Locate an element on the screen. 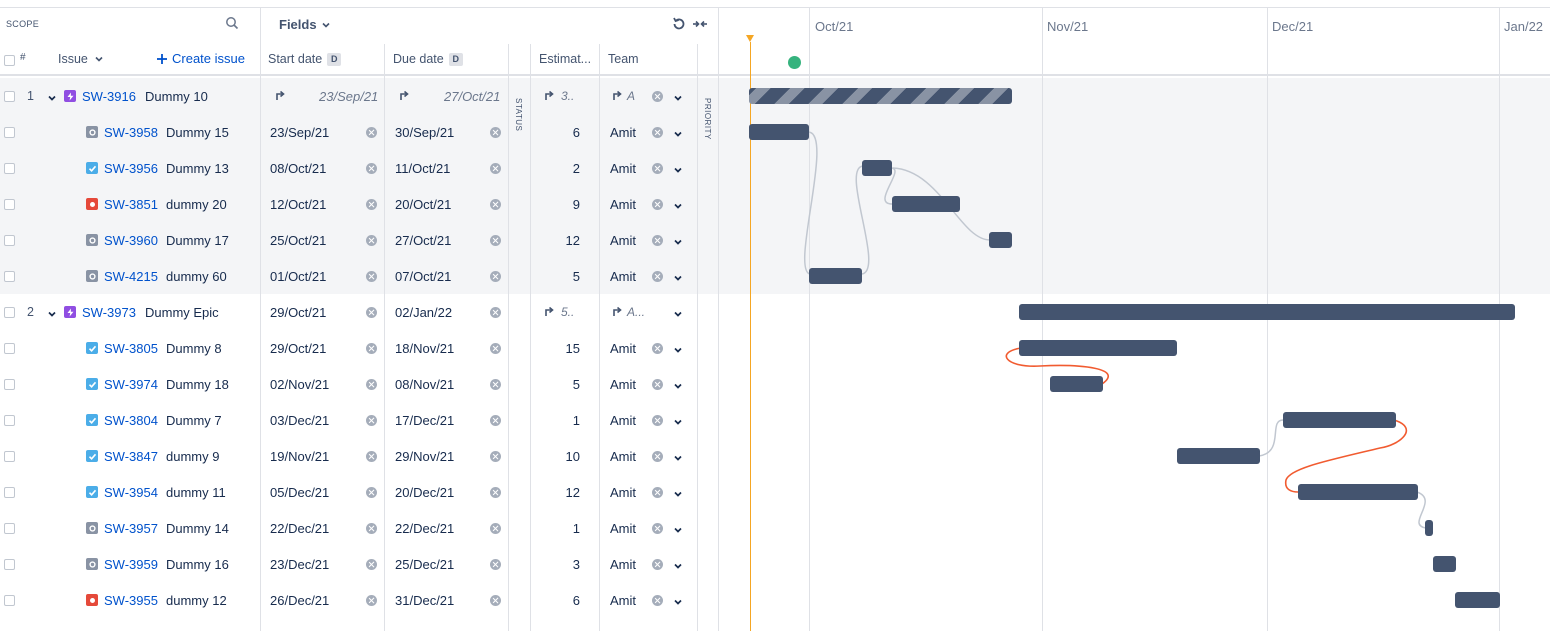 This screenshot has width=1550, height=631. issue-key-link: SW-3804 is located at coordinates (131, 420).